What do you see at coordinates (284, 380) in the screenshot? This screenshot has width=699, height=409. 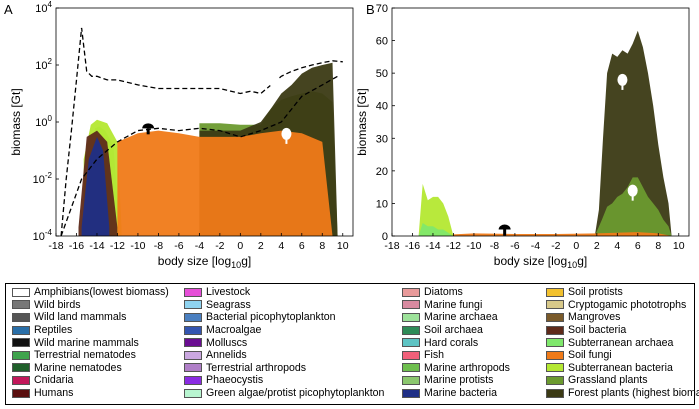 I see `legend-item-phaeocystis: Phaeocystis` at bounding box center [284, 380].